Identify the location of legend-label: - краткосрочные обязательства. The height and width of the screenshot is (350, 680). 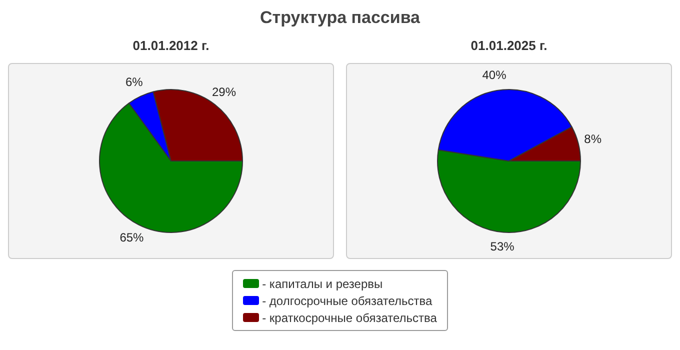
(349, 317).